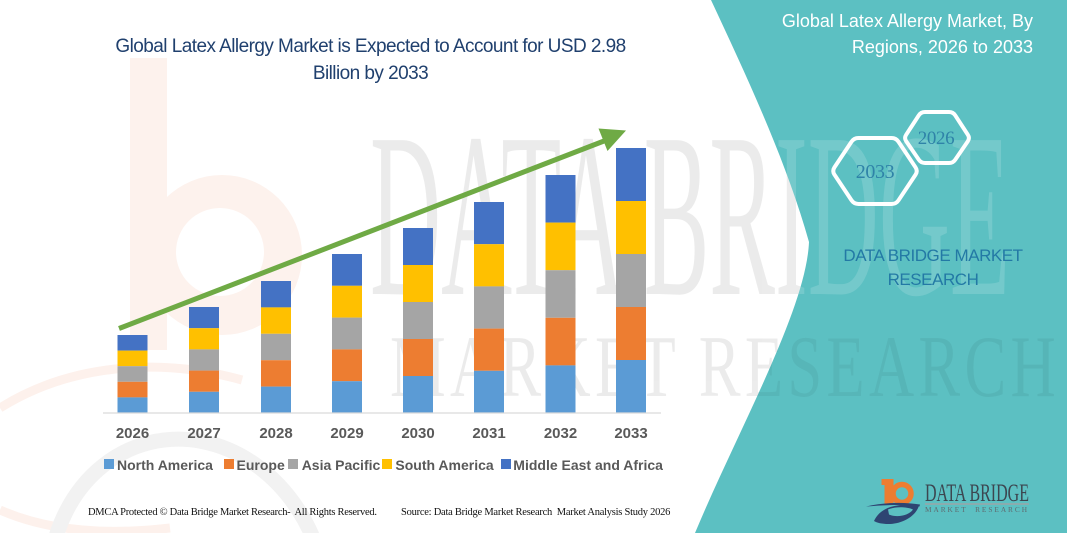 Image resolution: width=1067 pixels, height=533 pixels. I want to click on svg-text: DATA BRIDGE, so click(977, 492).